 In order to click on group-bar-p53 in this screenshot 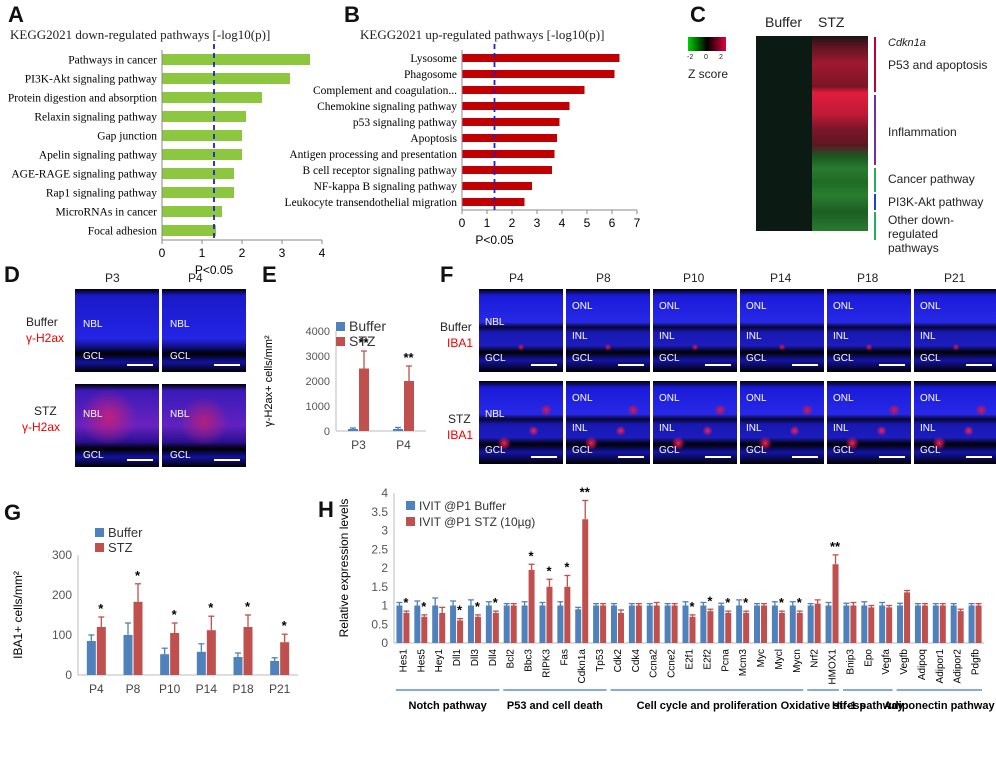, I will do `click(875, 64)`.